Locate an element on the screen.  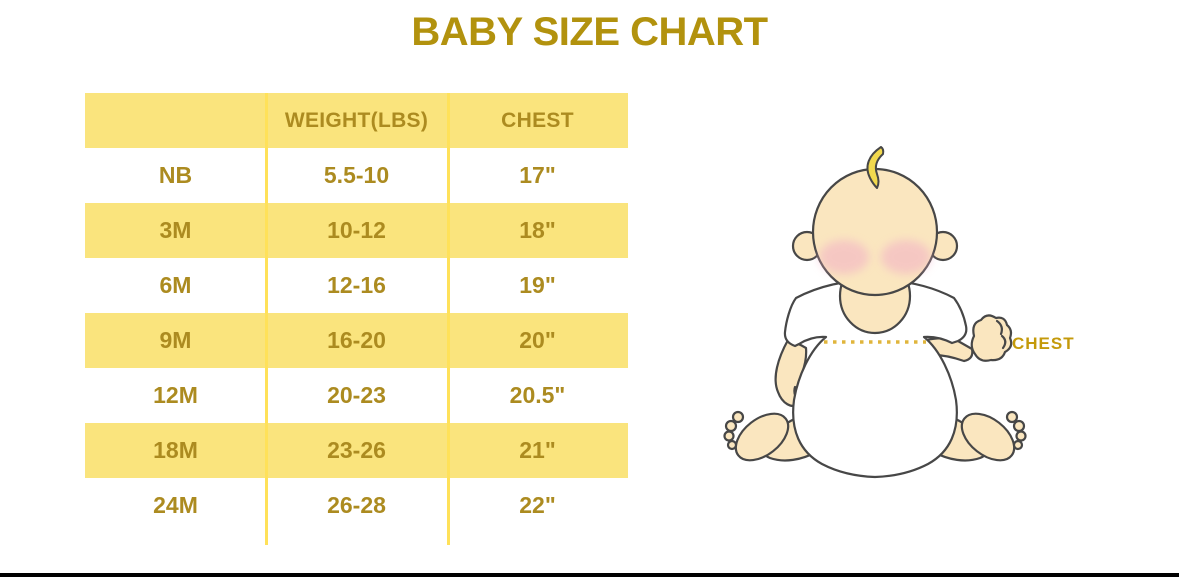
baby-head is located at coordinates (875, 232).